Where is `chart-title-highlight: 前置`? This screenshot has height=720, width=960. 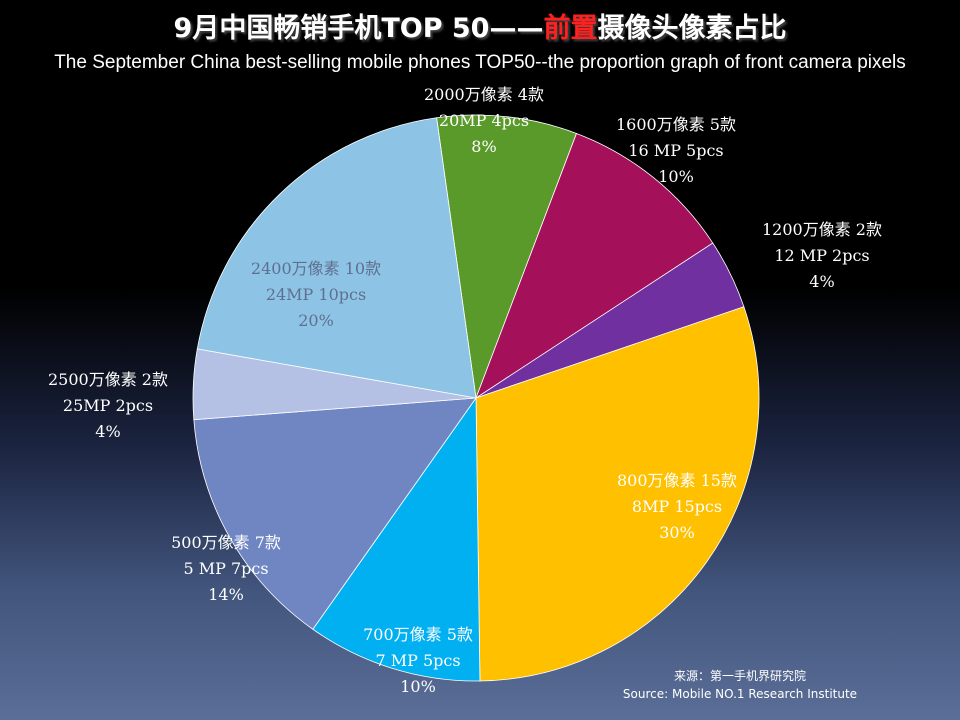 chart-title-highlight: 前置 is located at coordinates (570, 28).